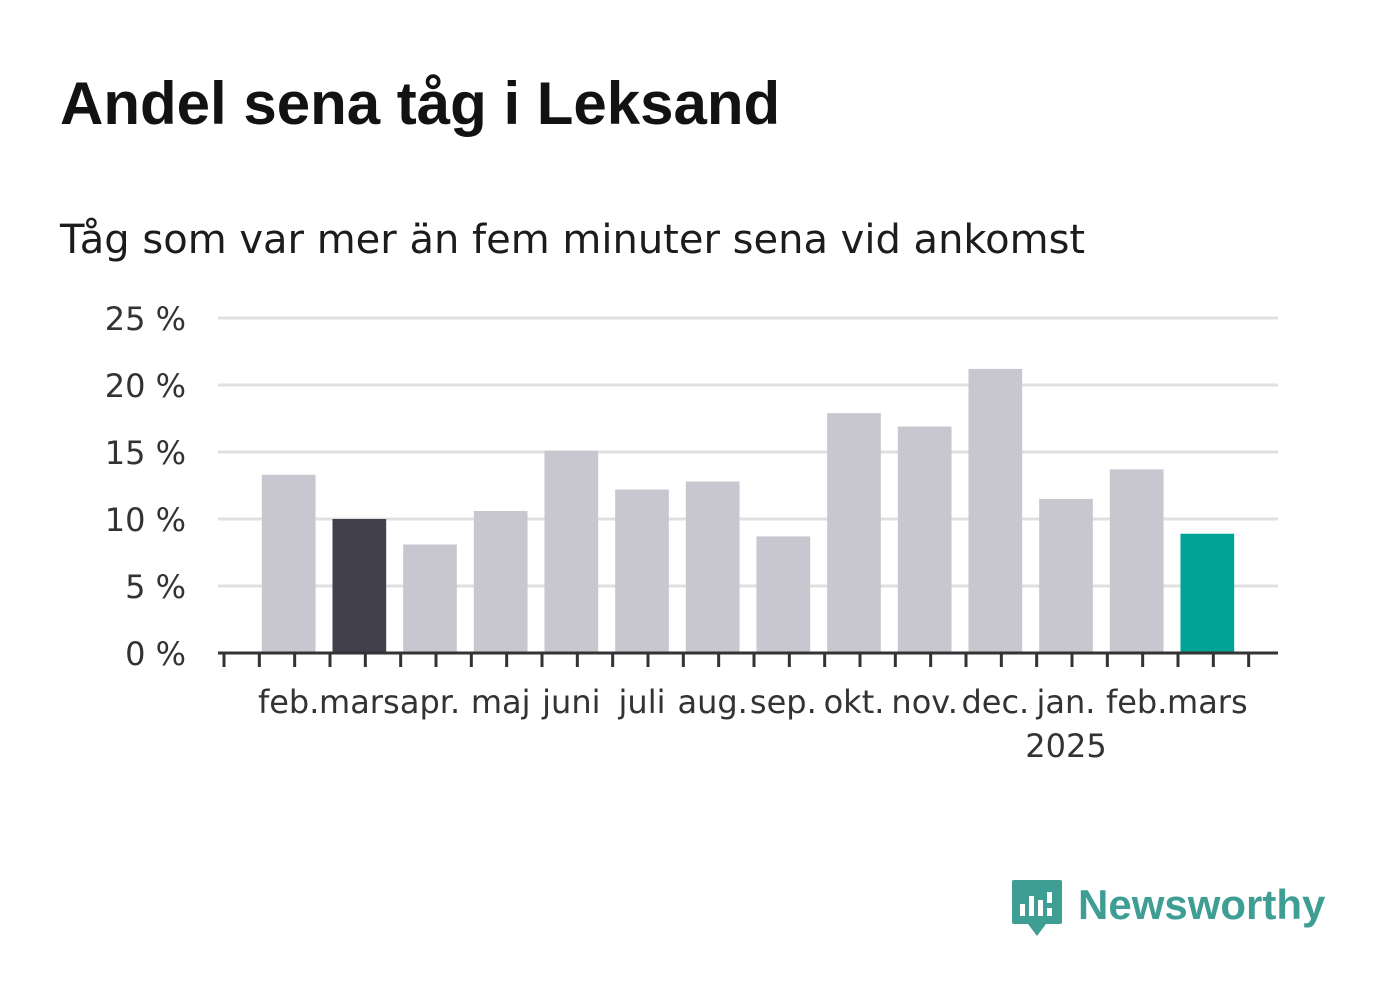 Image resolution: width=1382 pixels, height=999 pixels. Describe the element at coordinates (783, 702) in the screenshot. I see `x-tick-label: sep.` at that location.